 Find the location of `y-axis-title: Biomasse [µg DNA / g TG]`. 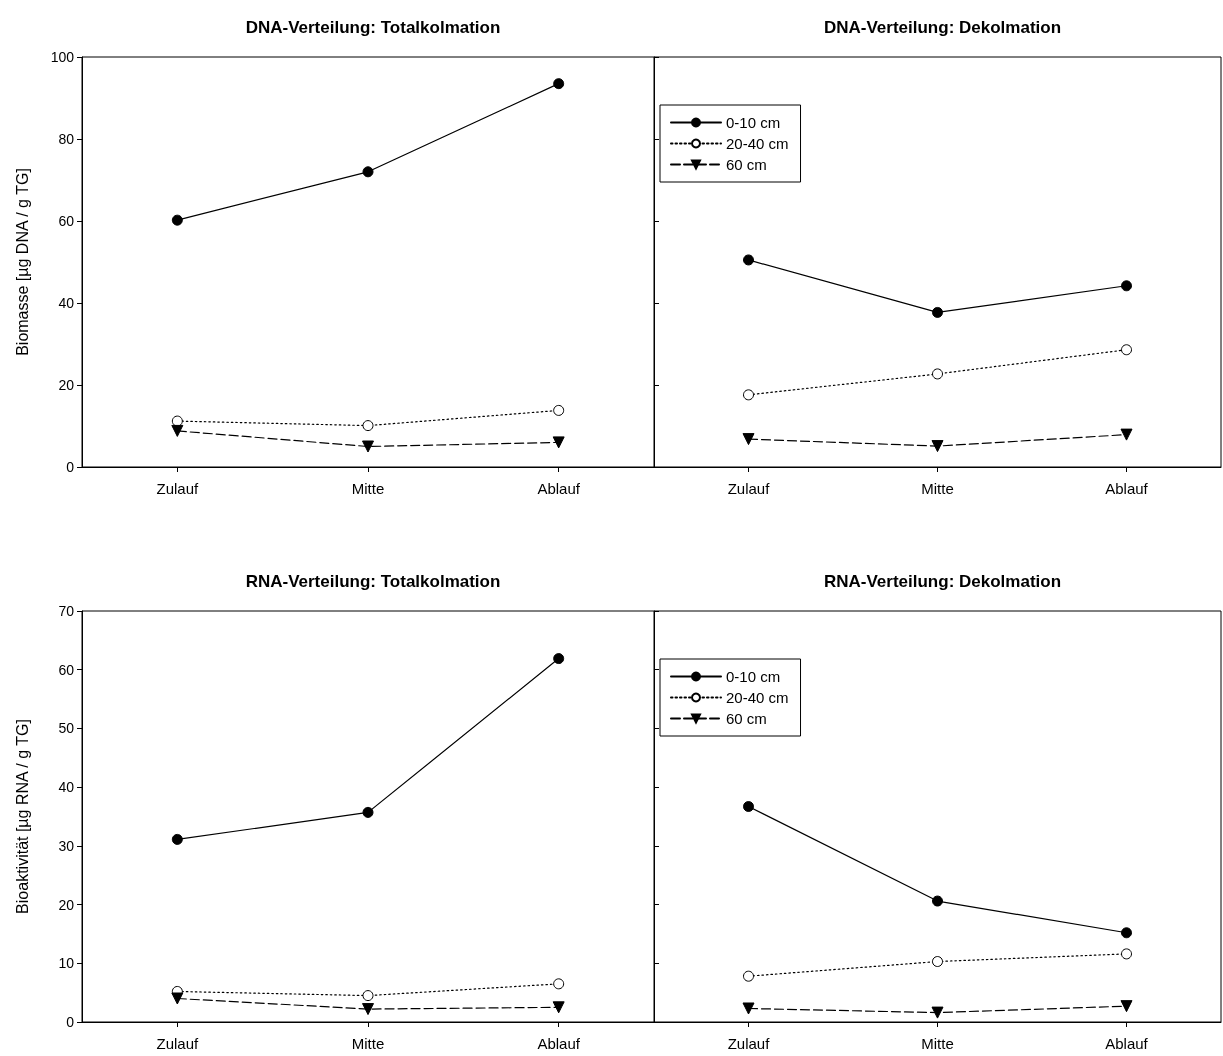

y-axis-title: Biomasse [µg DNA / g TG] is located at coordinates (22, 262).